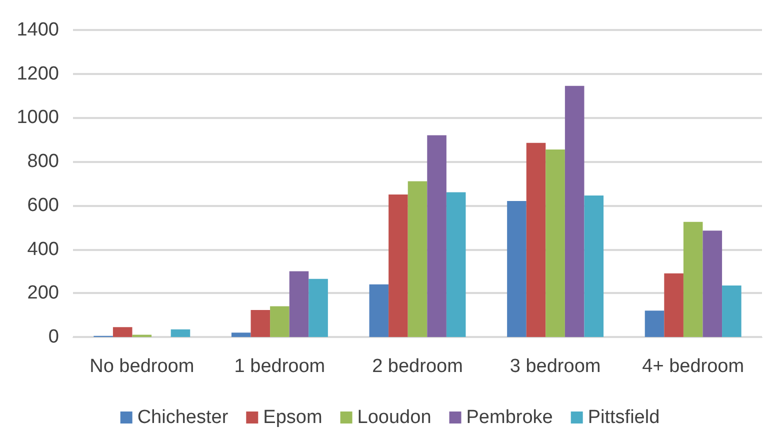 This screenshot has width=780, height=440. Describe the element at coordinates (43, 205) in the screenshot. I see `y-tick-label: 600` at that location.